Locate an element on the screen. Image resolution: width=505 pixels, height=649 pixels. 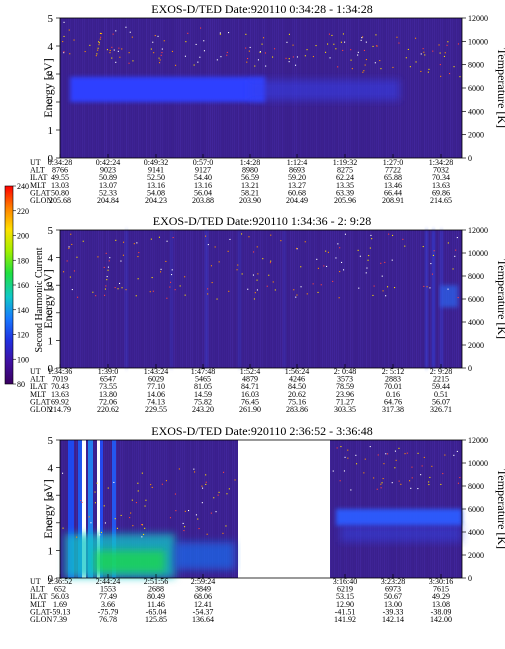
orbit-cell: 1:4:28 is located at coordinates (250, 162).